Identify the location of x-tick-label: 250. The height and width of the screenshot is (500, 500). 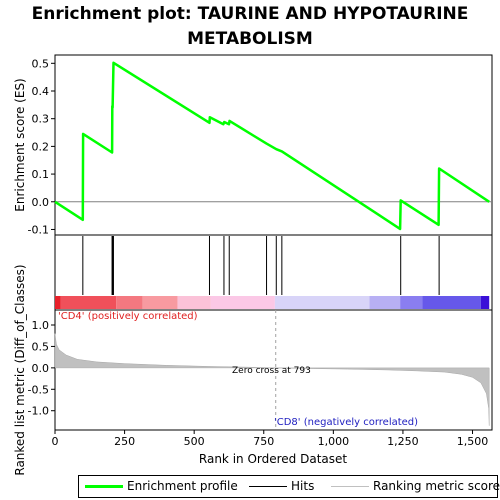
(124, 441).